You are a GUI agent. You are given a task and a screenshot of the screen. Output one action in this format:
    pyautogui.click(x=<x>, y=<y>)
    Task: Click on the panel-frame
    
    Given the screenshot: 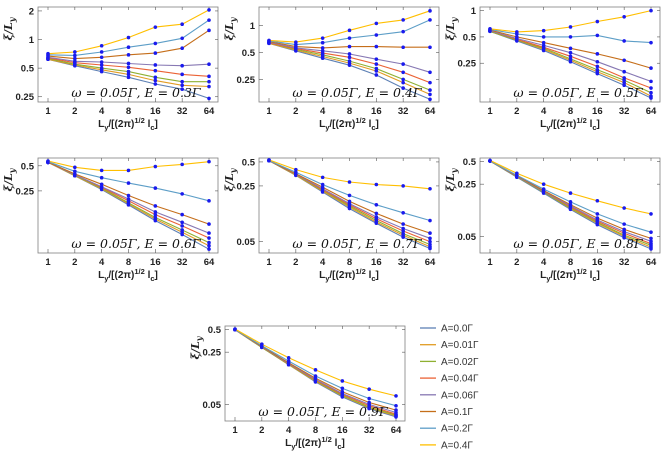 What is the action you would take?
    pyautogui.click(x=349, y=205)
    